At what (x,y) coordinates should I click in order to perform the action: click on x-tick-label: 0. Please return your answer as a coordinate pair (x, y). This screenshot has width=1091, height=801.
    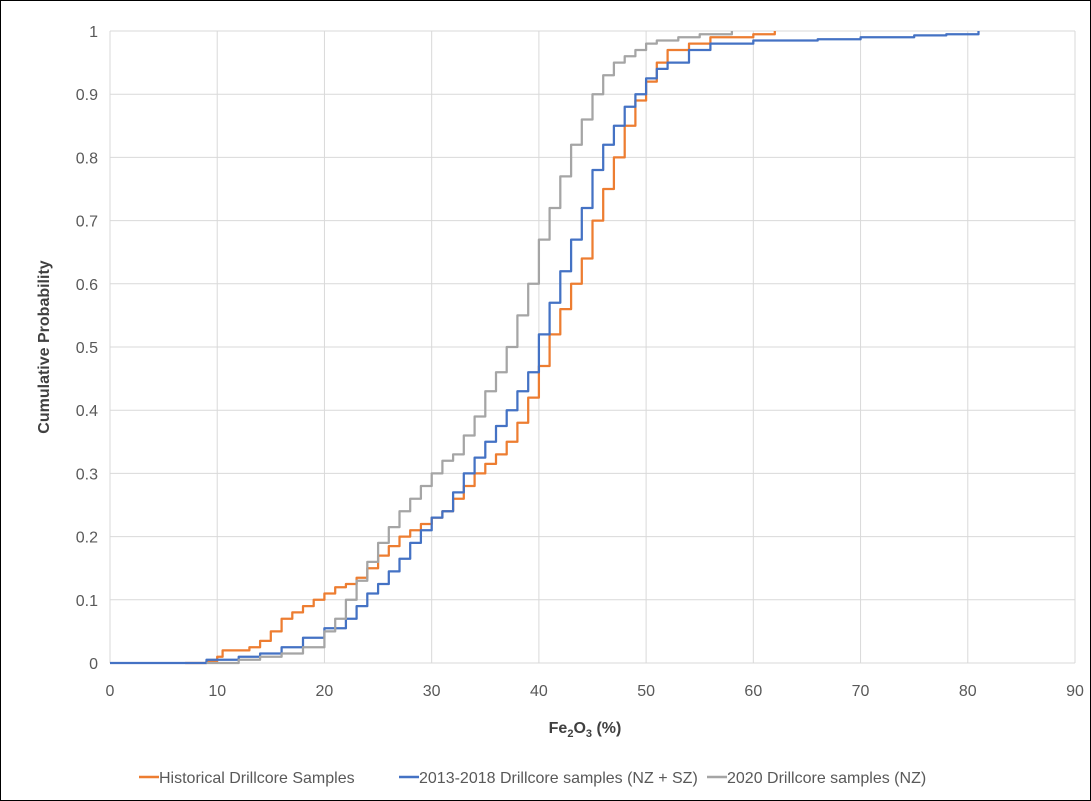
    Looking at the image, I should click on (110, 691).